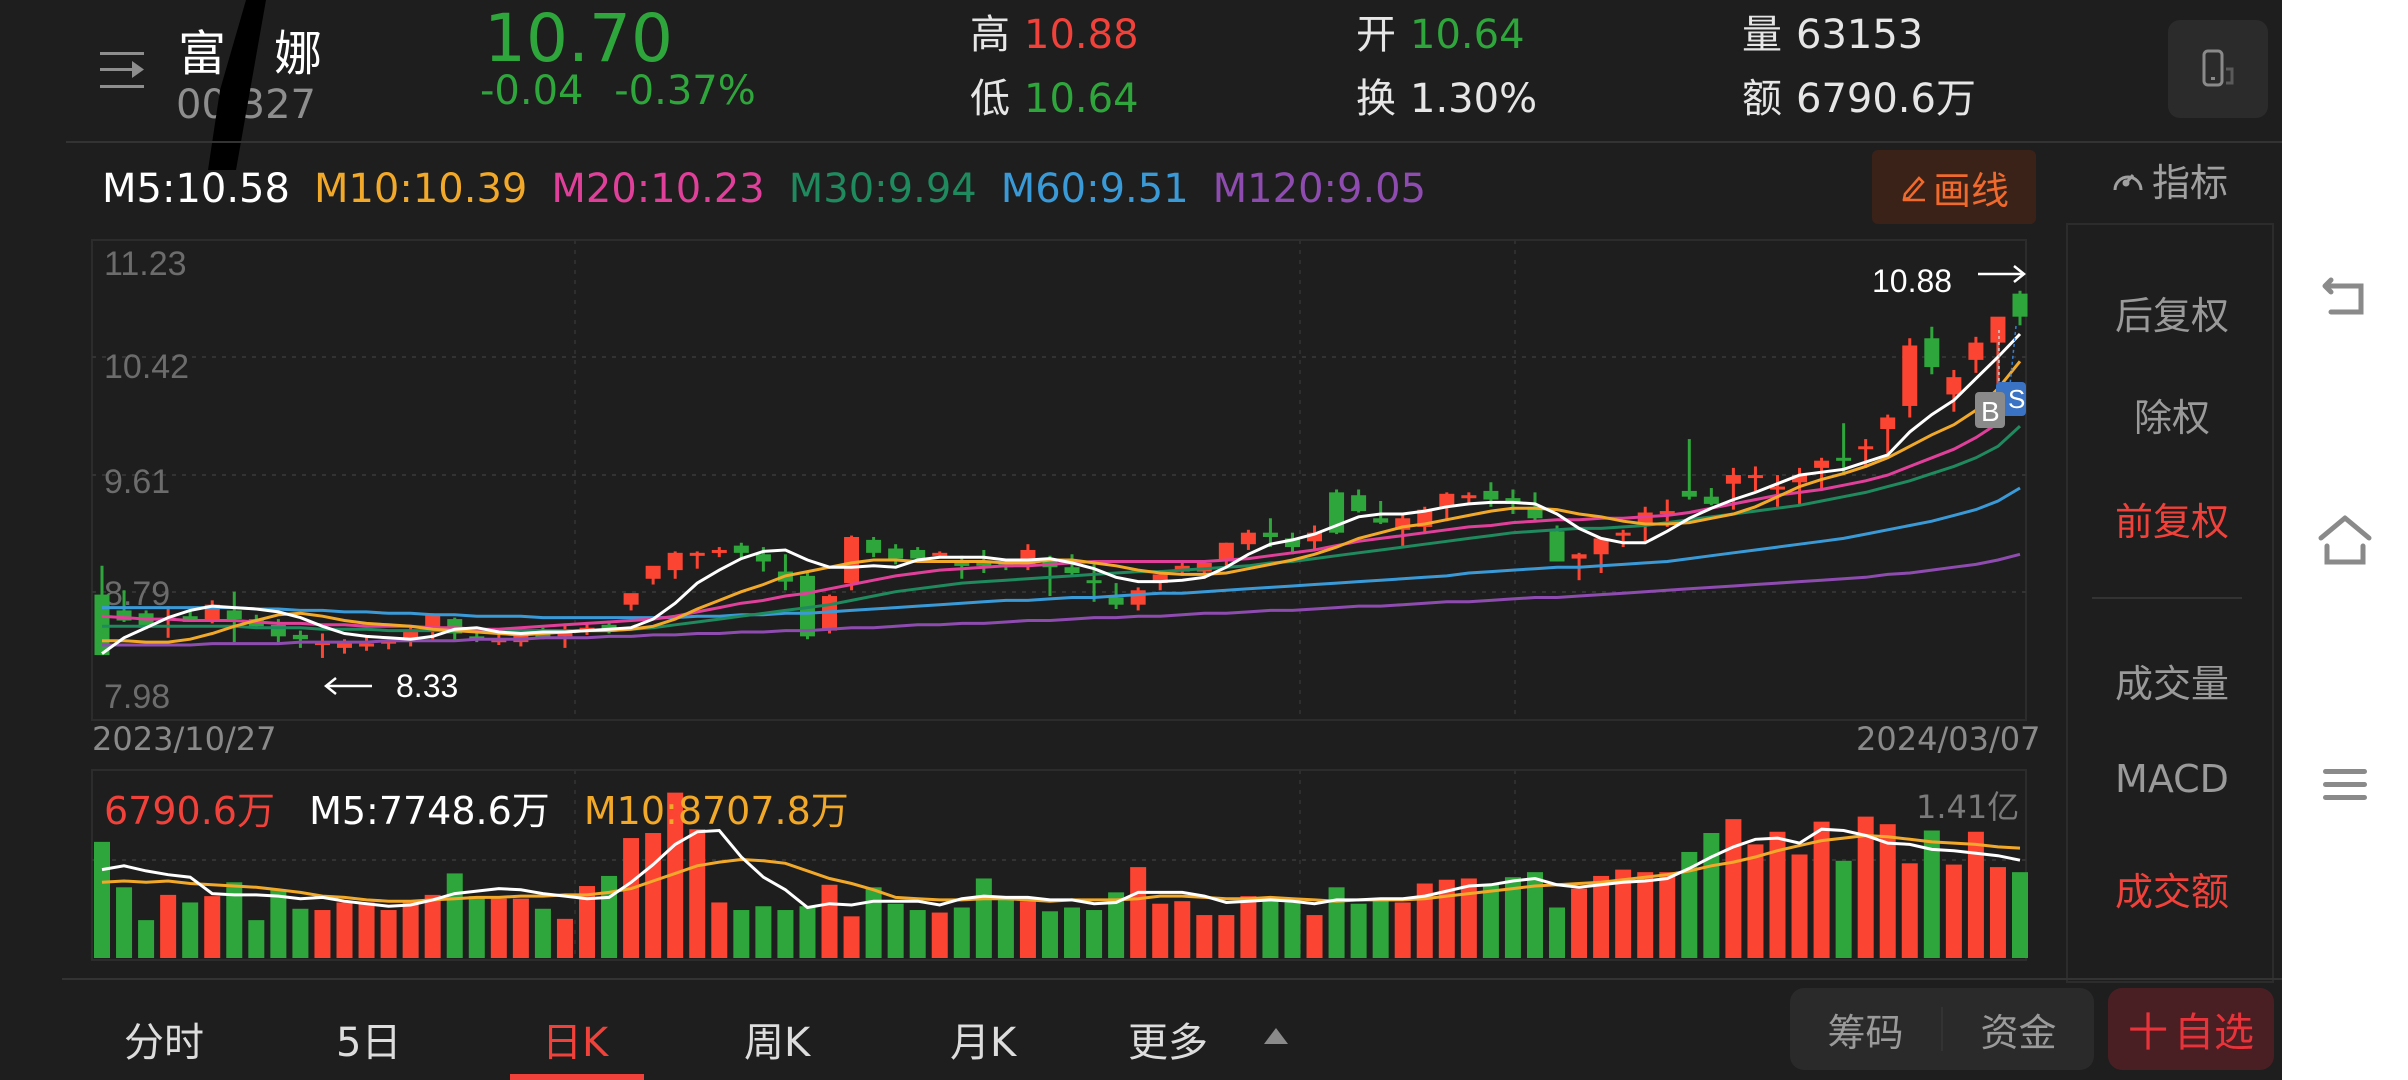 This screenshot has width=2408, height=1080. I want to click on pencil-icon, so click(1913, 189).